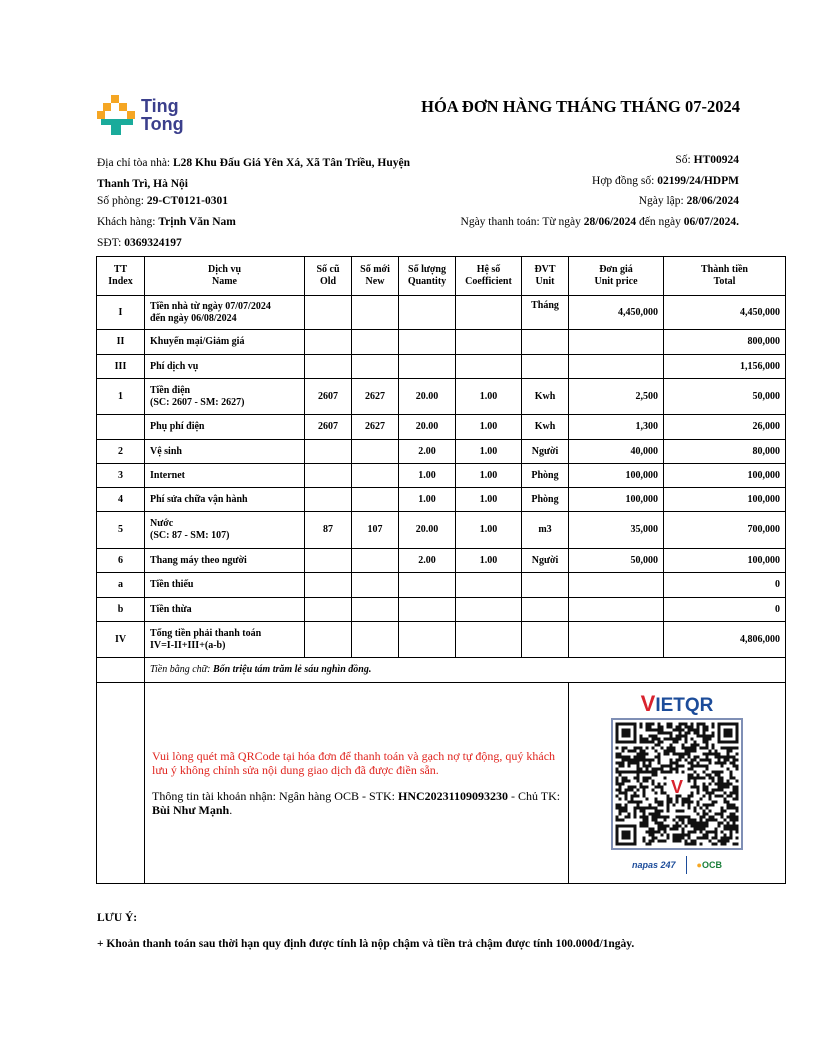 The image size is (816, 1056). Describe the element at coordinates (224, 530) in the screenshot. I see `cell-name: Nước (SC: 87 - SM: 107)` at that location.